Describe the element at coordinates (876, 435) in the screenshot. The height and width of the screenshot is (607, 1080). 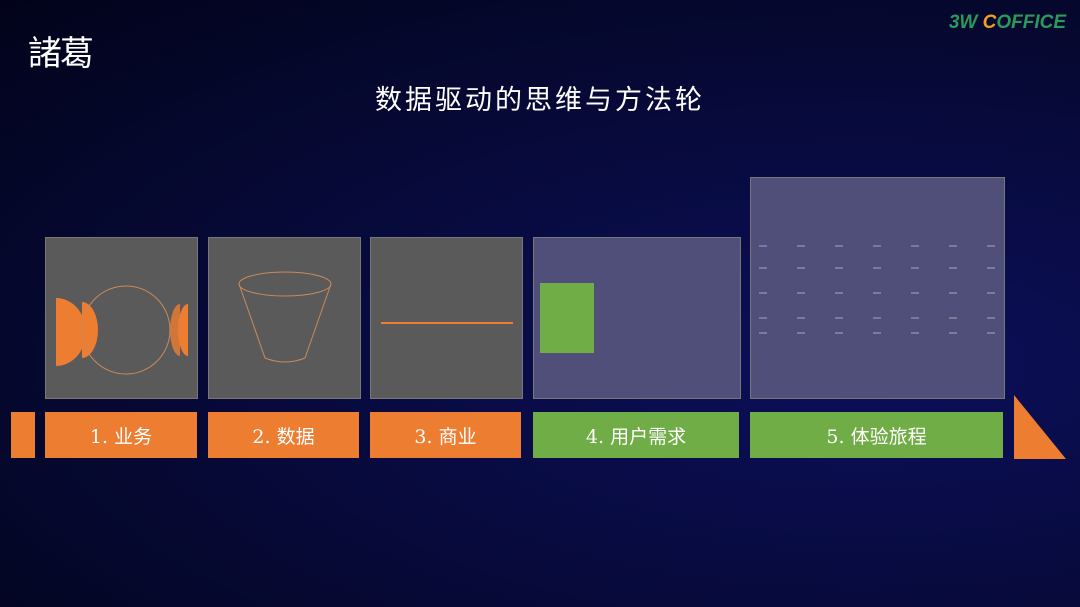
I see `step-experience-journey: 5. 体验旅程` at that location.